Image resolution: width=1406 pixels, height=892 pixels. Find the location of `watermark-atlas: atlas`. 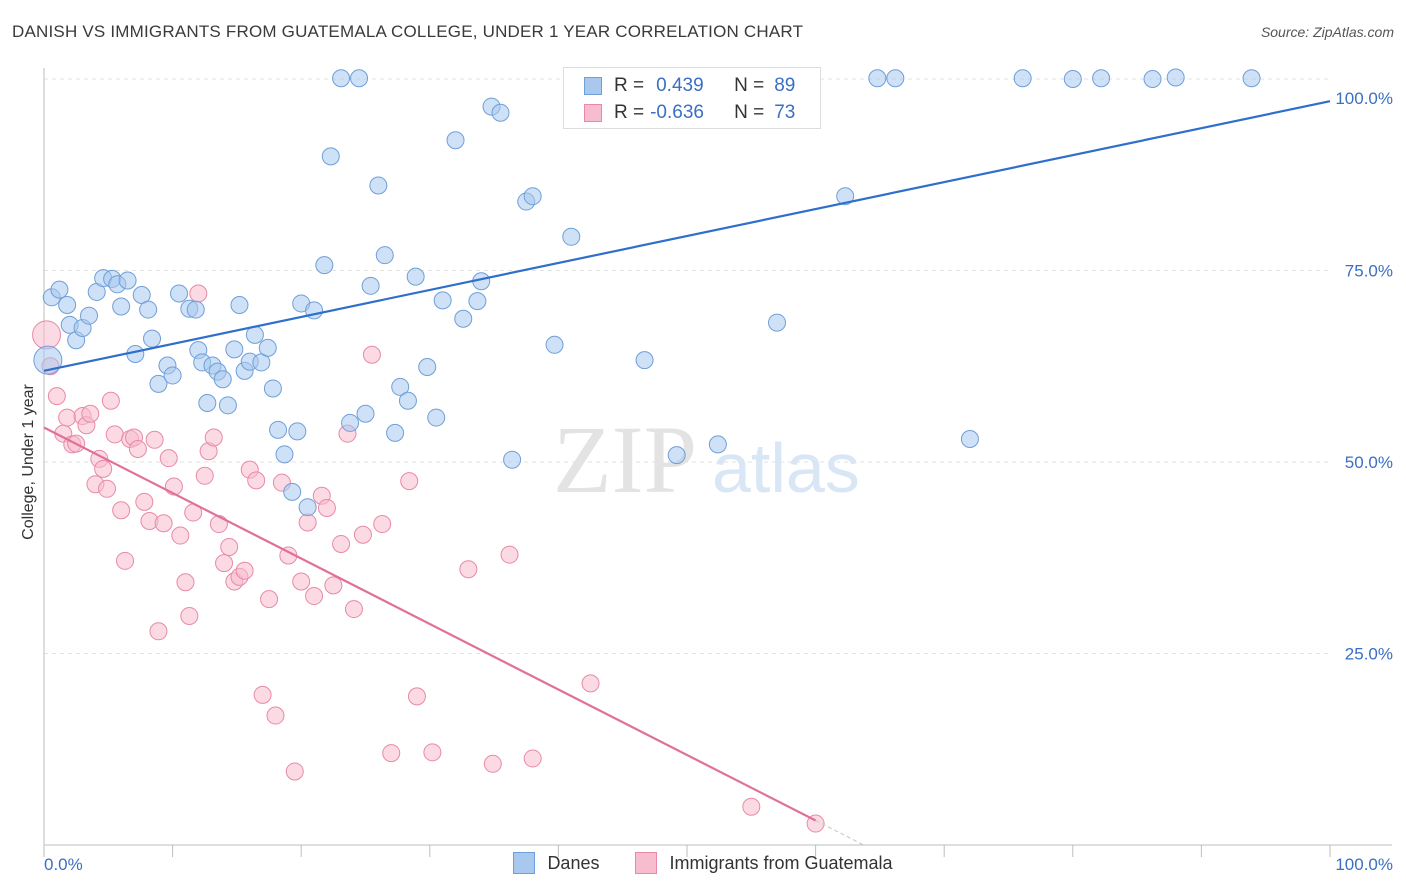

watermark-atlas: atlas is located at coordinates (786, 468).